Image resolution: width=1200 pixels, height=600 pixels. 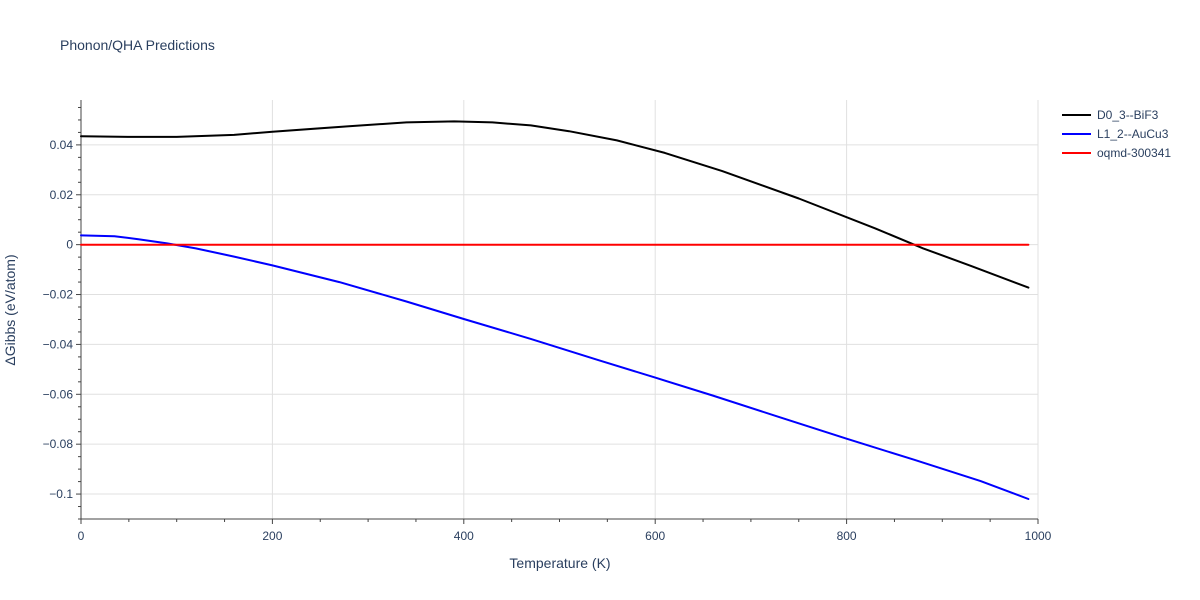 What do you see at coordinates (847, 536) in the screenshot?
I see `x-tick-label: 800` at bounding box center [847, 536].